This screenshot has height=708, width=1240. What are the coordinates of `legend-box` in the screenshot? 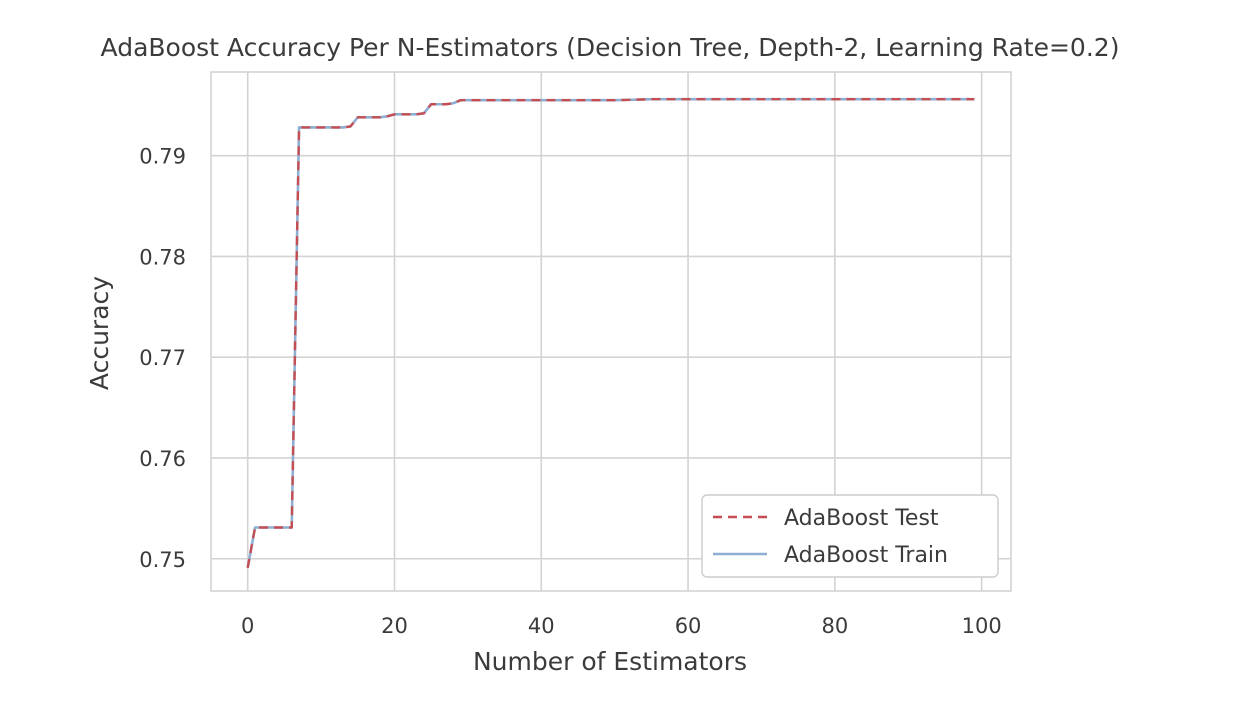 It's located at (850, 536).